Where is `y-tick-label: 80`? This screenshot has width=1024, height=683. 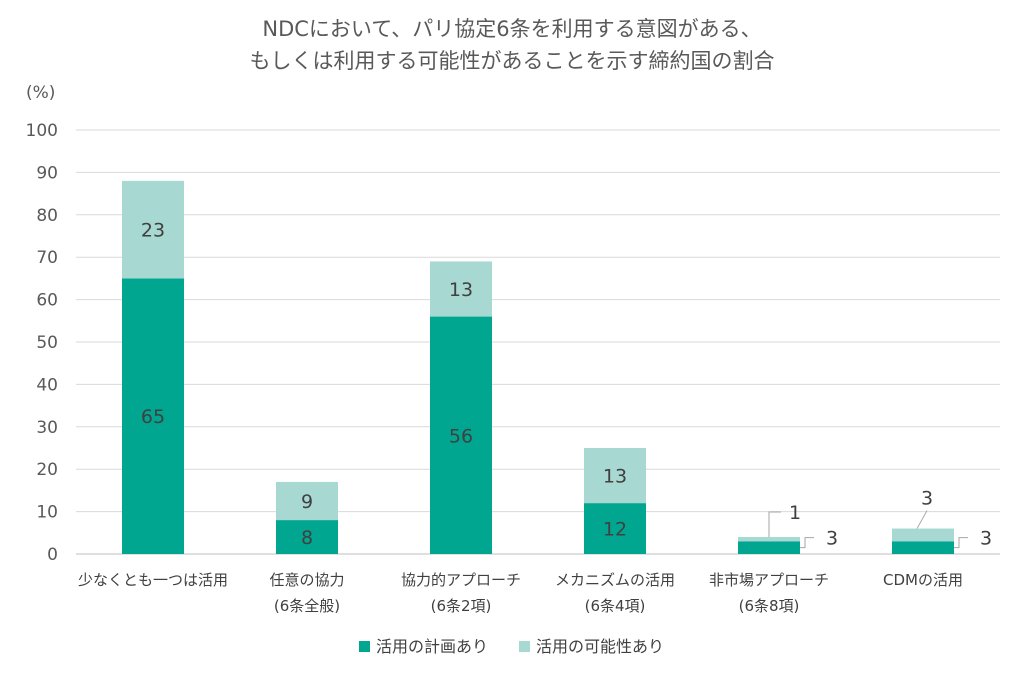 y-tick-label: 80 is located at coordinates (47, 216).